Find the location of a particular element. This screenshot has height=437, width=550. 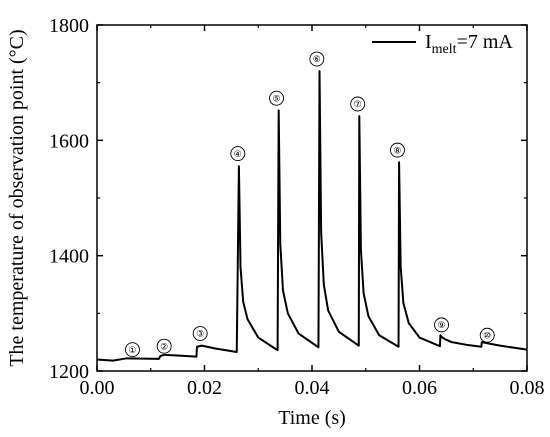

y-tick-label: 1200 is located at coordinates (69, 372).